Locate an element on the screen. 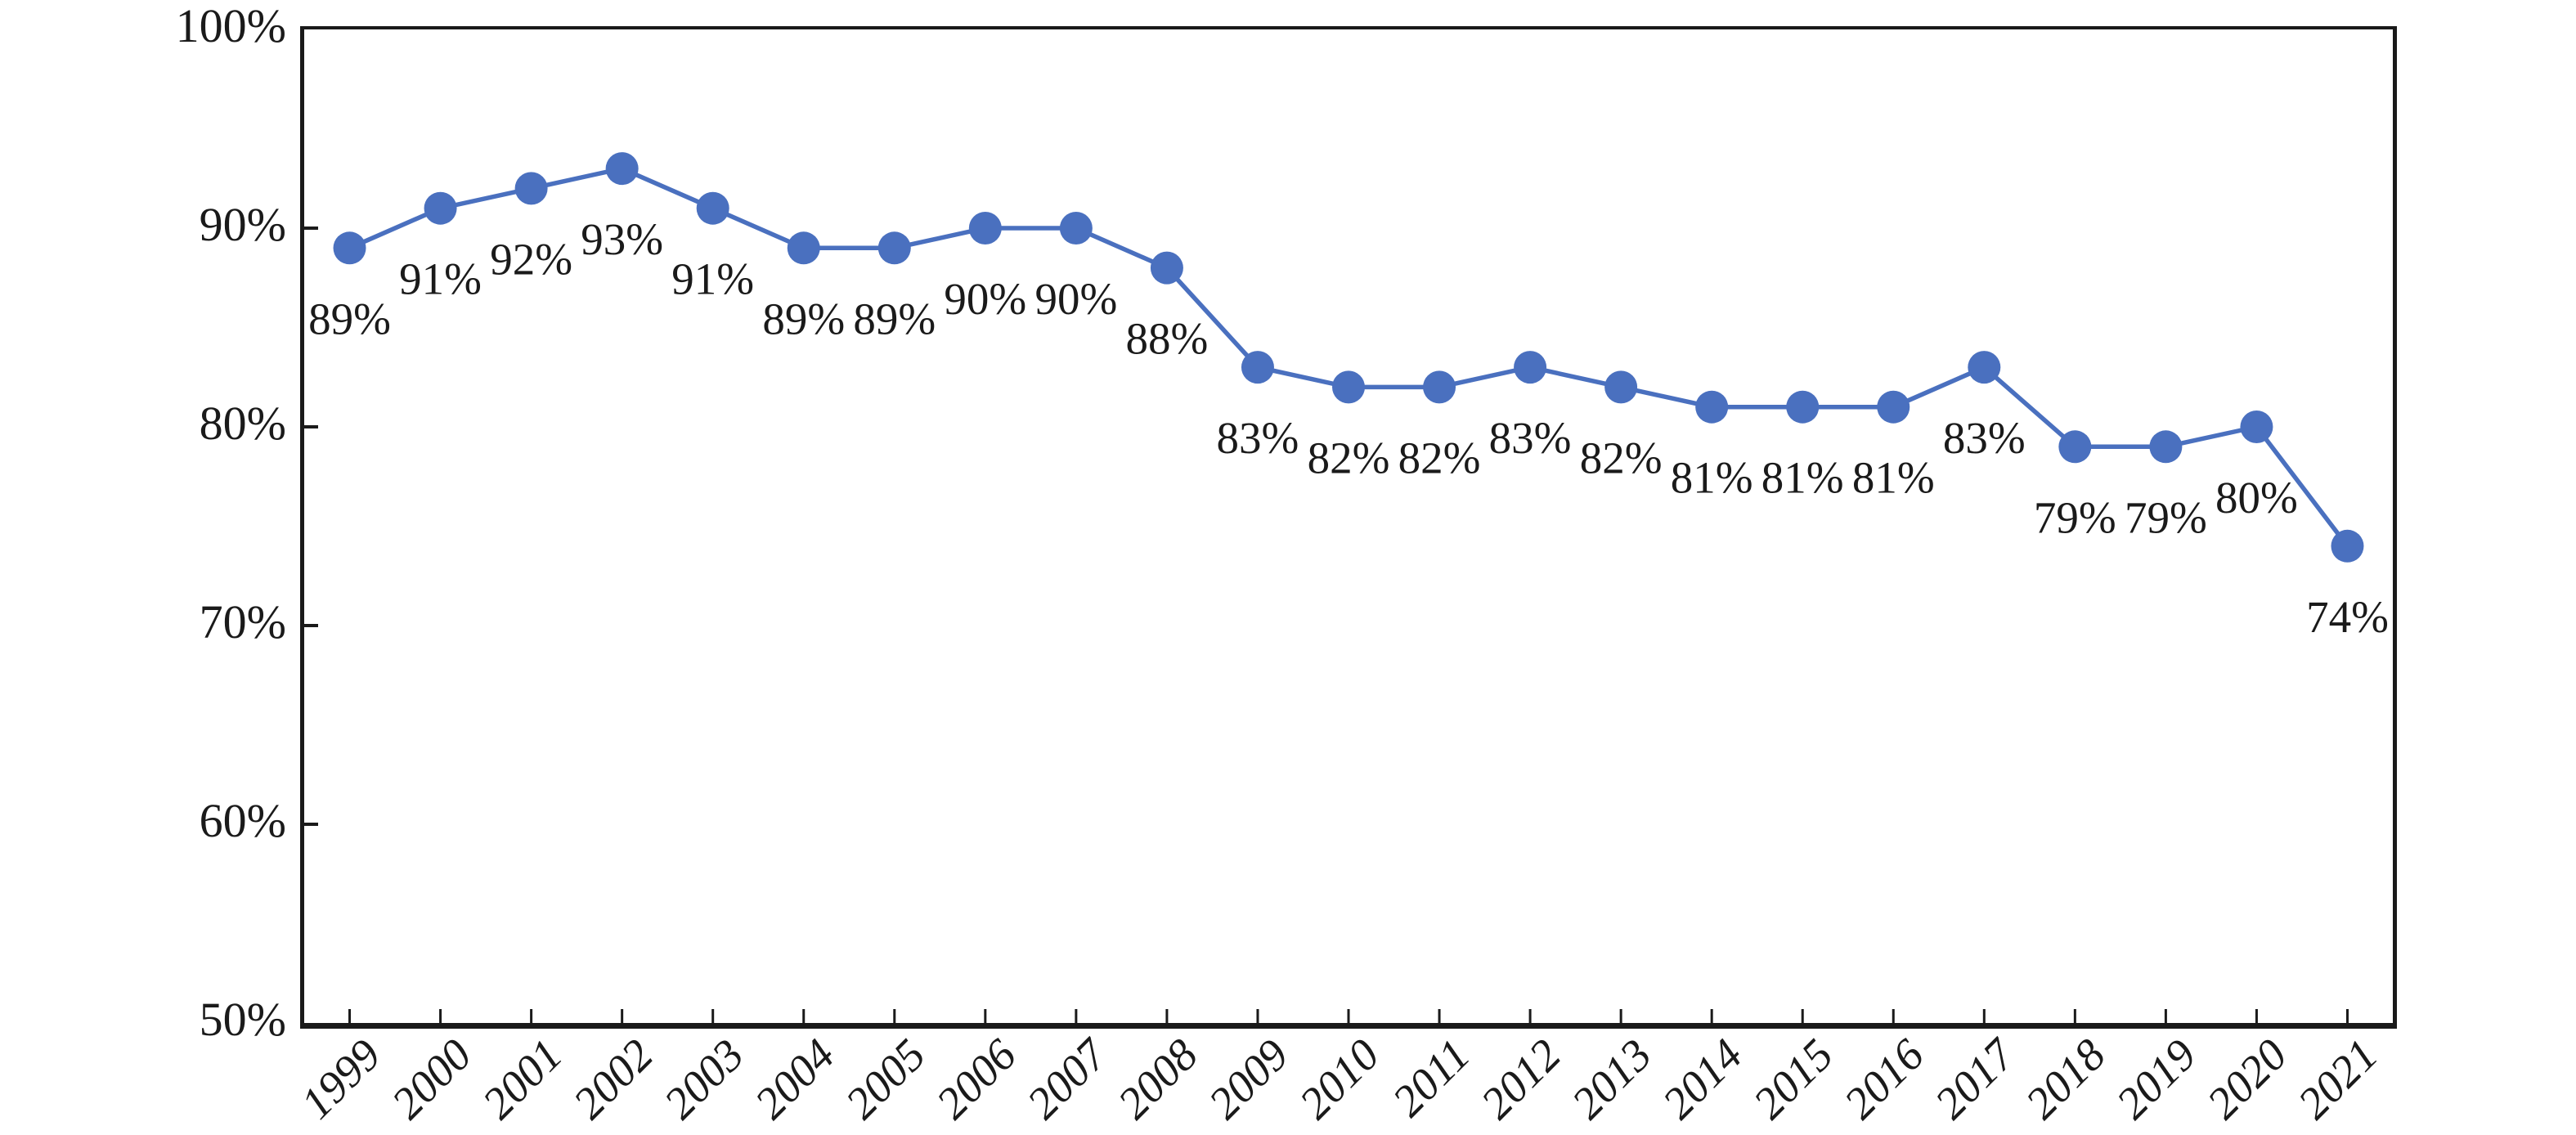  x-axis-label-text: 2008 is located at coordinates (1158, 1078).